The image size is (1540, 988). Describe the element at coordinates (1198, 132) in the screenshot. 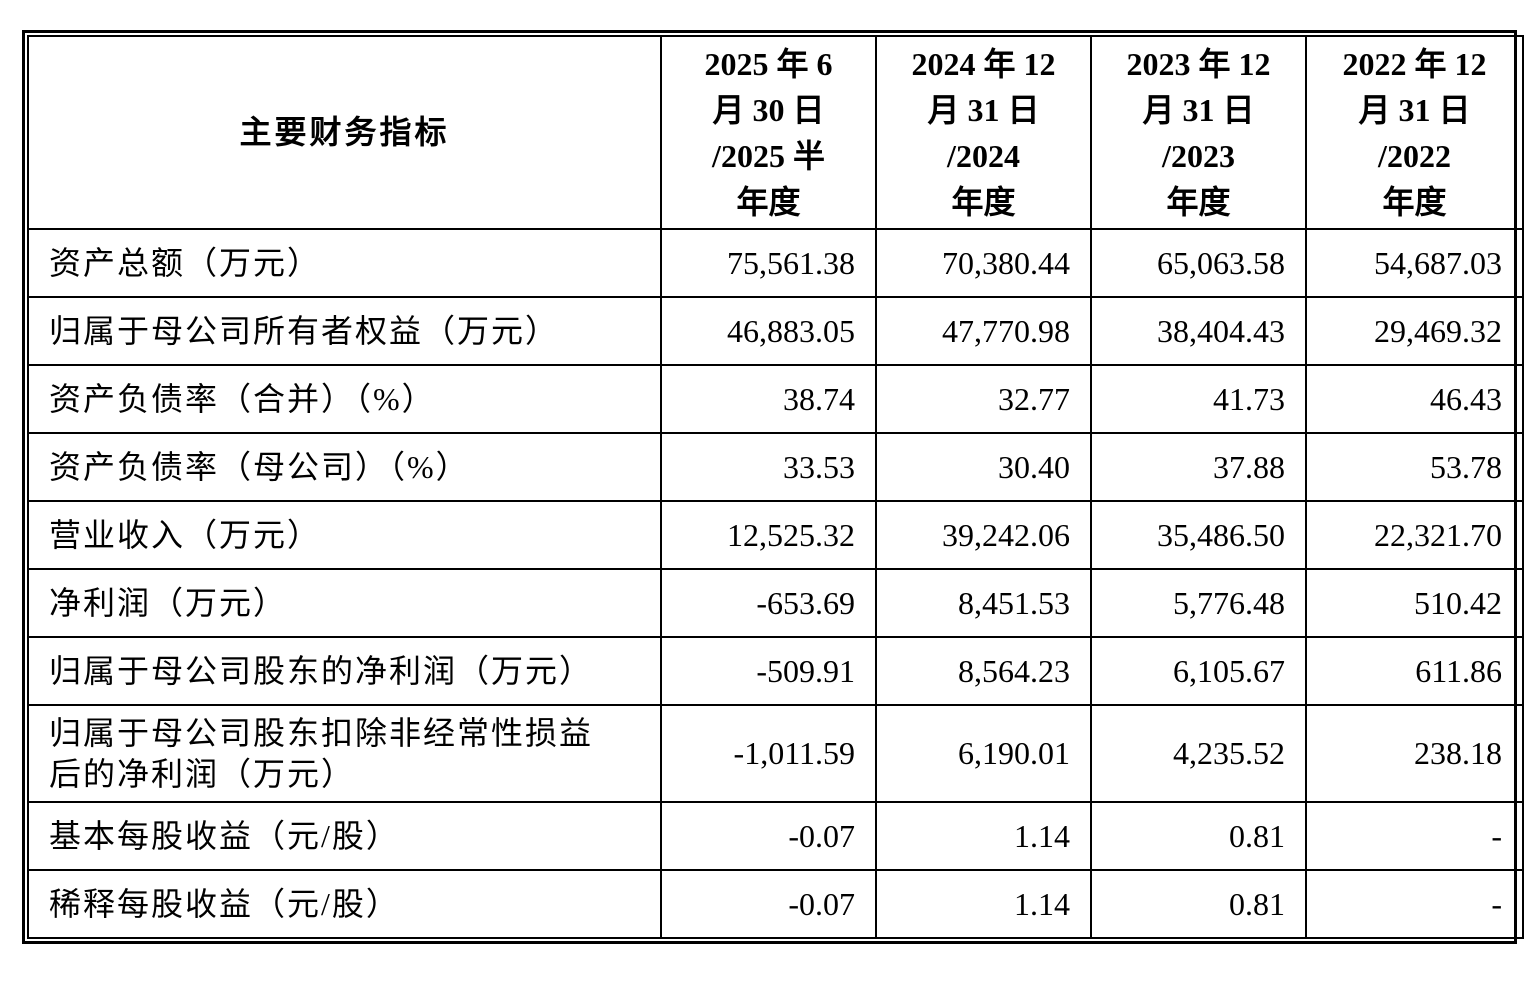

I see `header-period-2023: 2023 年 12 月 31 日 /2023 年度` at that location.